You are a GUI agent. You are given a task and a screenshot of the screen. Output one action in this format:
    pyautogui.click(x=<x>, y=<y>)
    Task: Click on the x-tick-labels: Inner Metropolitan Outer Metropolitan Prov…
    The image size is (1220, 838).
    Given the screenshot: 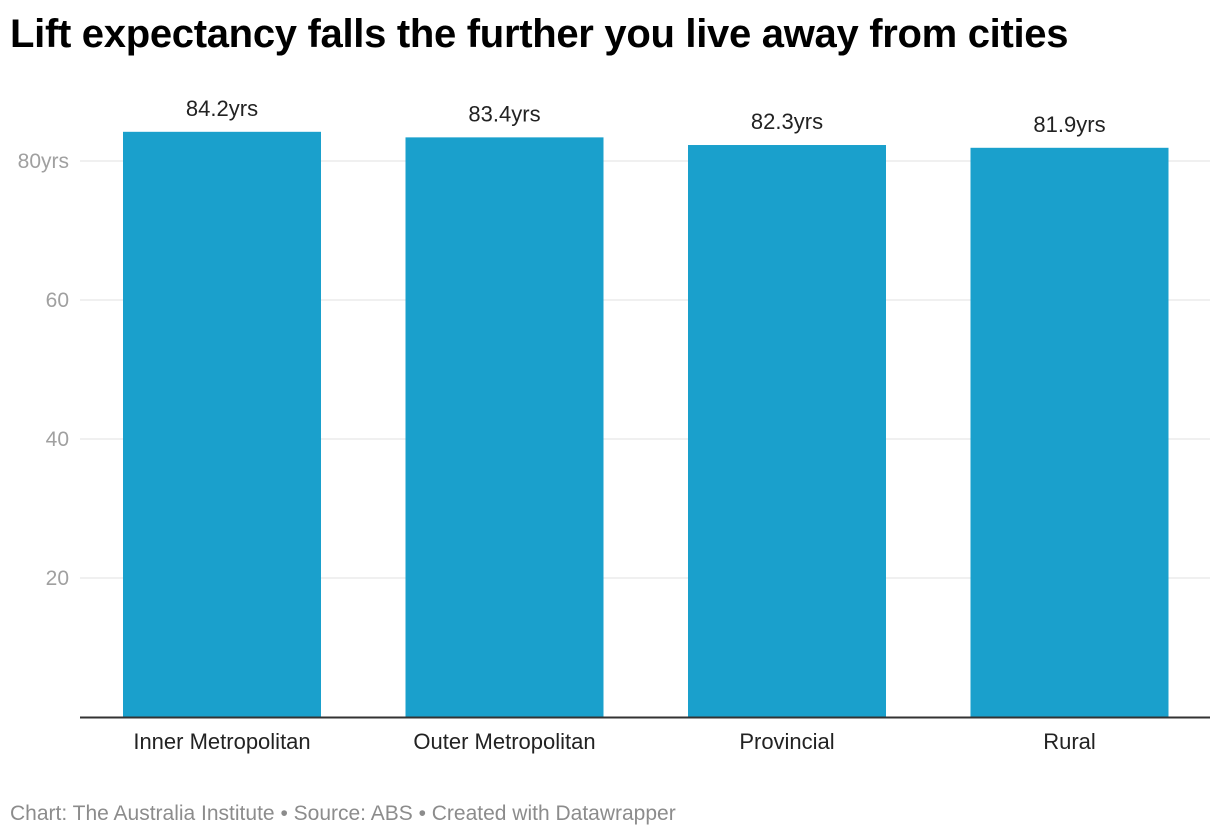 What is the action you would take?
    pyautogui.click(x=614, y=741)
    